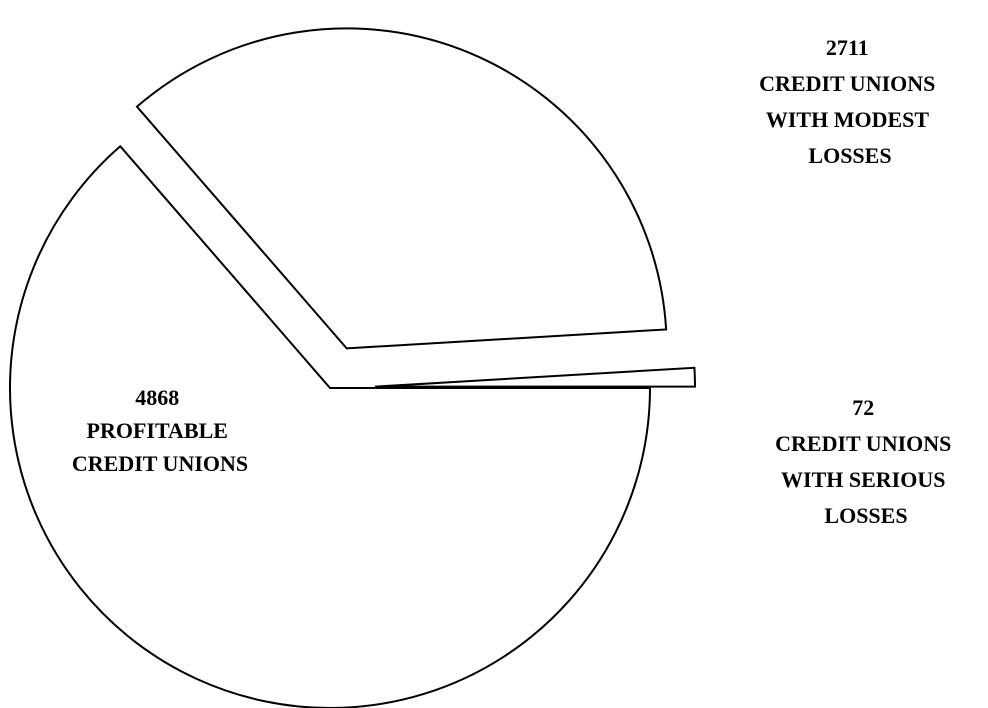 This screenshot has width=988, height=708. I want to click on slice-label-profitable: 4868 PROFITABLE CREDIT UNIONS, so click(160, 430).